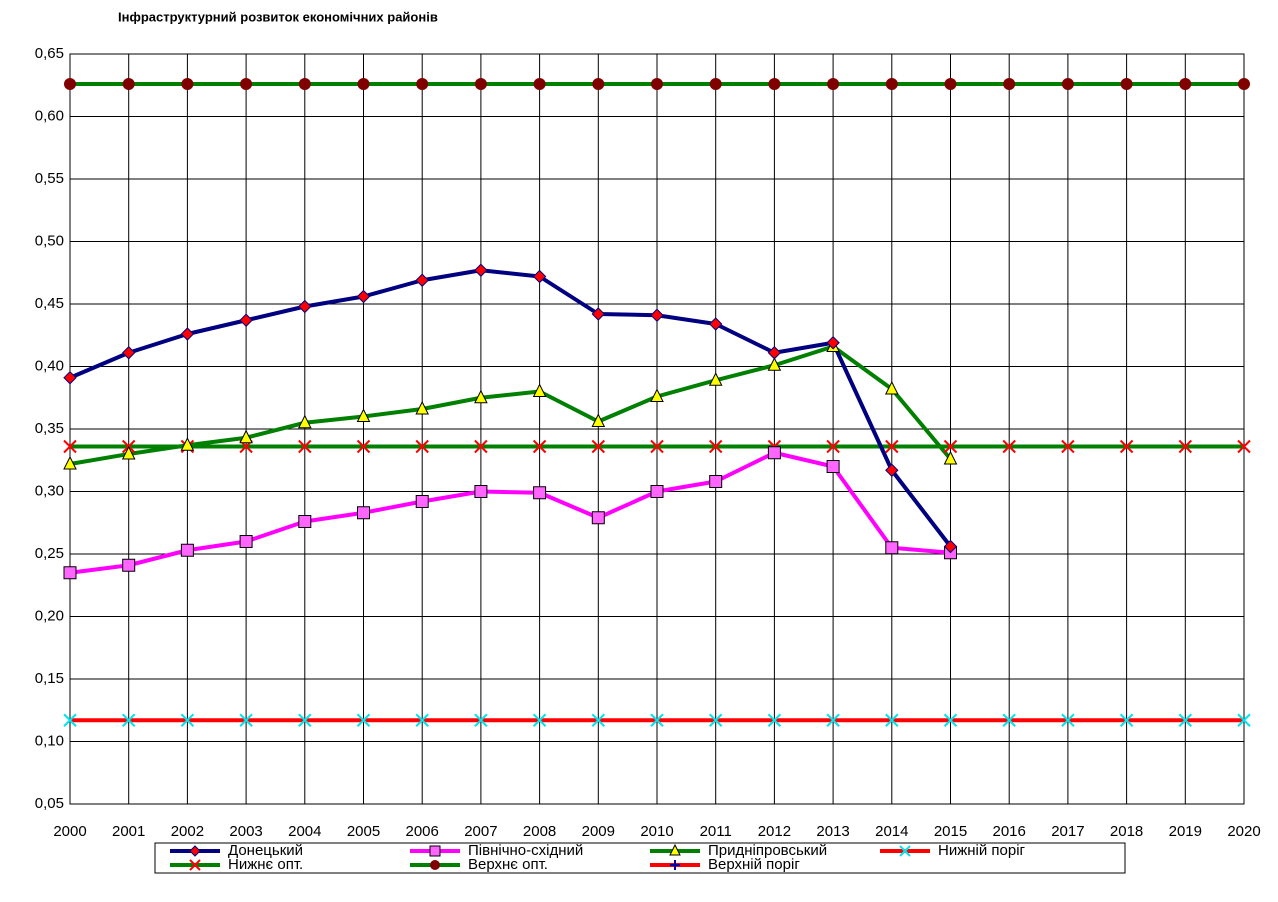 The image size is (1278, 902). I want to click on x-tick-label: 2001, so click(128, 831).